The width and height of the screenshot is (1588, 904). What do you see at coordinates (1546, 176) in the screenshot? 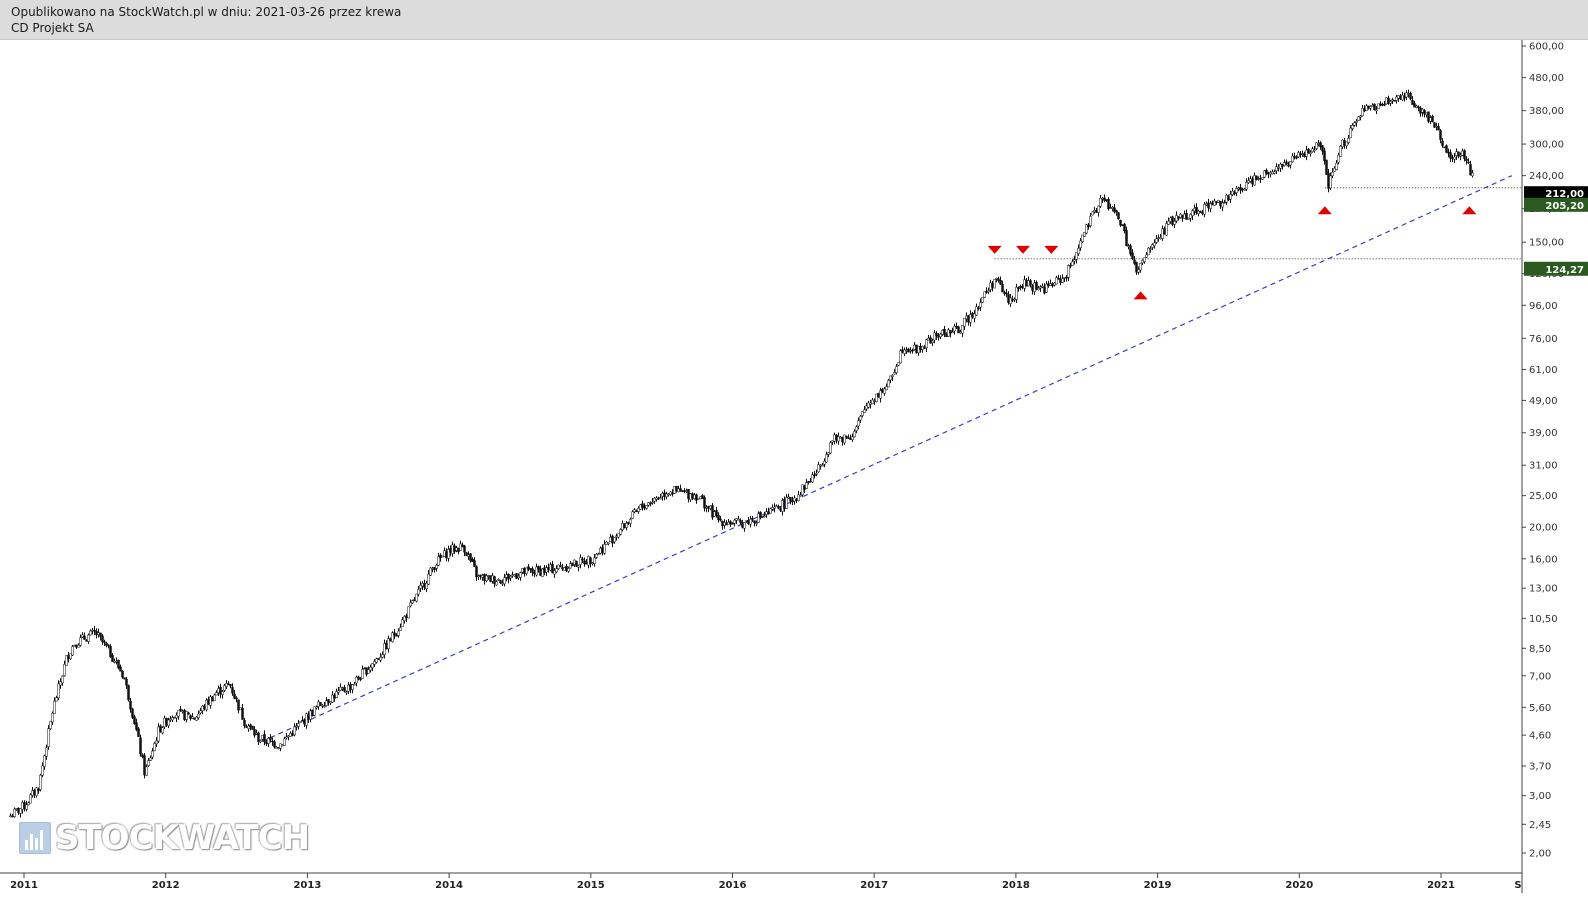
I see `y-tick-label: 240,00` at bounding box center [1546, 176].